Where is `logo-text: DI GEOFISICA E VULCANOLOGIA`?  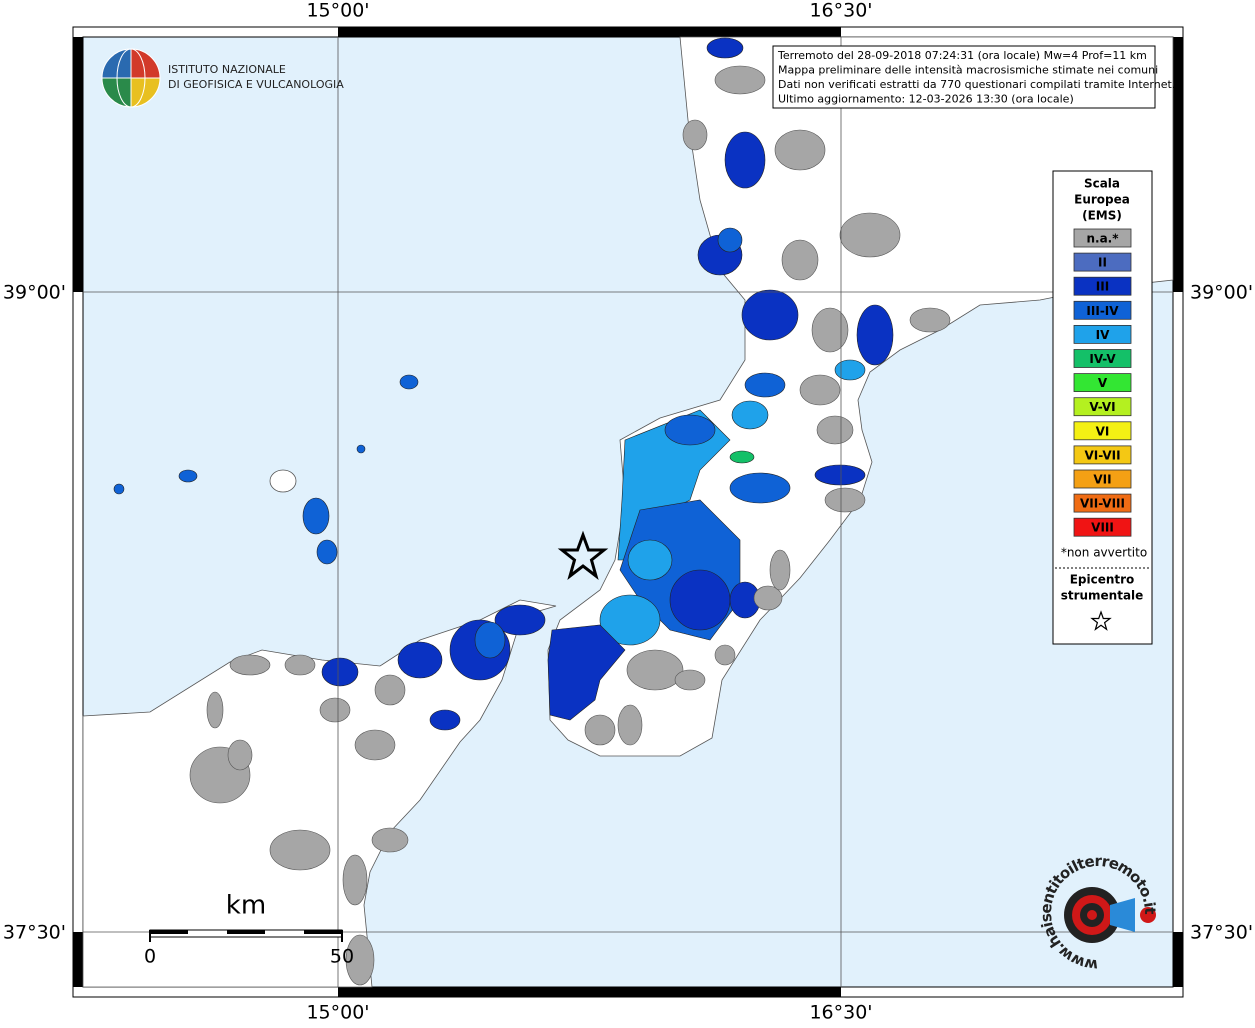 logo-text: DI GEOFISICA E VULCANOLOGIA is located at coordinates (256, 84).